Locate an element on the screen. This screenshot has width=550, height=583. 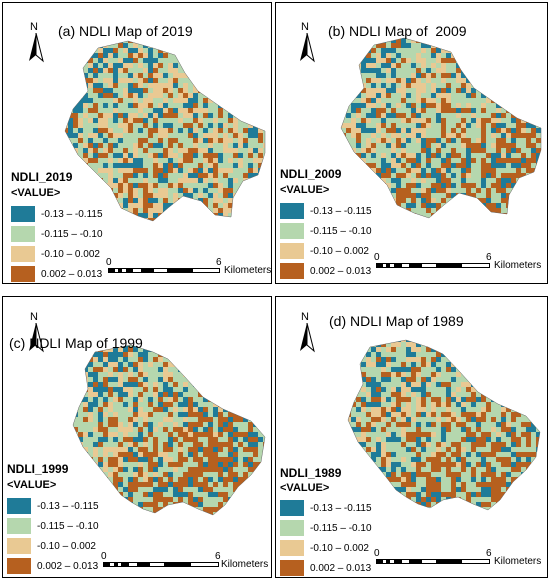
legend-title: NDLI_2009 is located at coordinates (311, 174).